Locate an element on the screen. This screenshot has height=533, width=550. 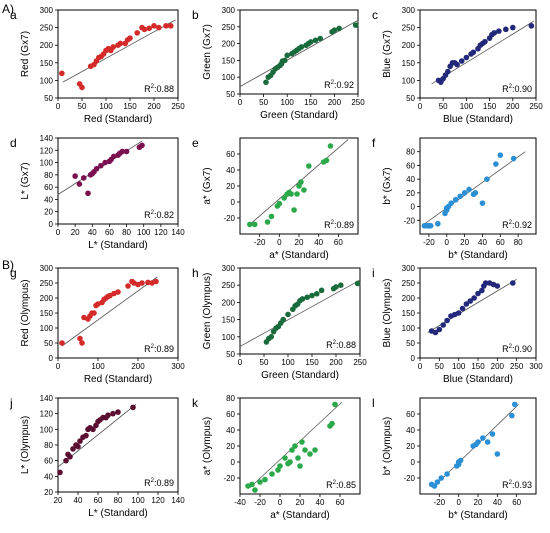
x-tick-label: 250 is located at coordinates (536, 106).